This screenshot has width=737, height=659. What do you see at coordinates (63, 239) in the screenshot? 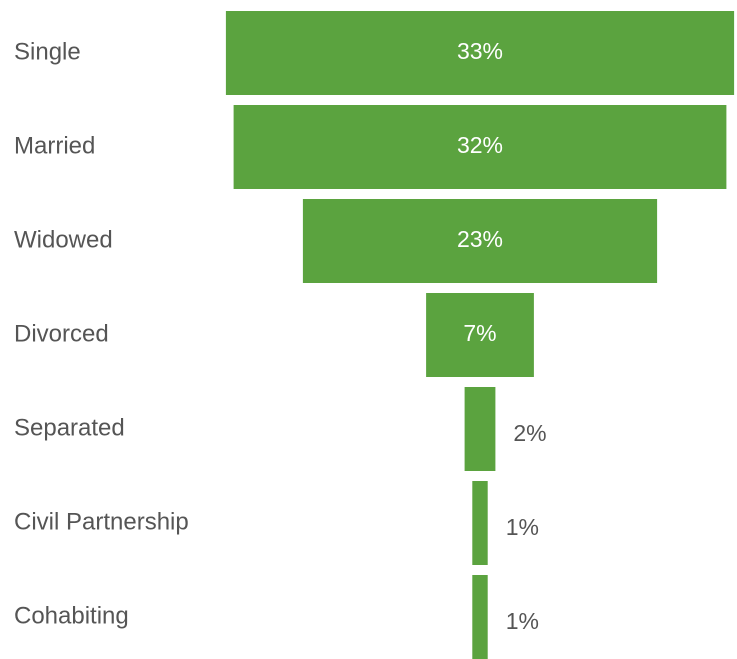
I see `category-label: Widowed` at bounding box center [63, 239].